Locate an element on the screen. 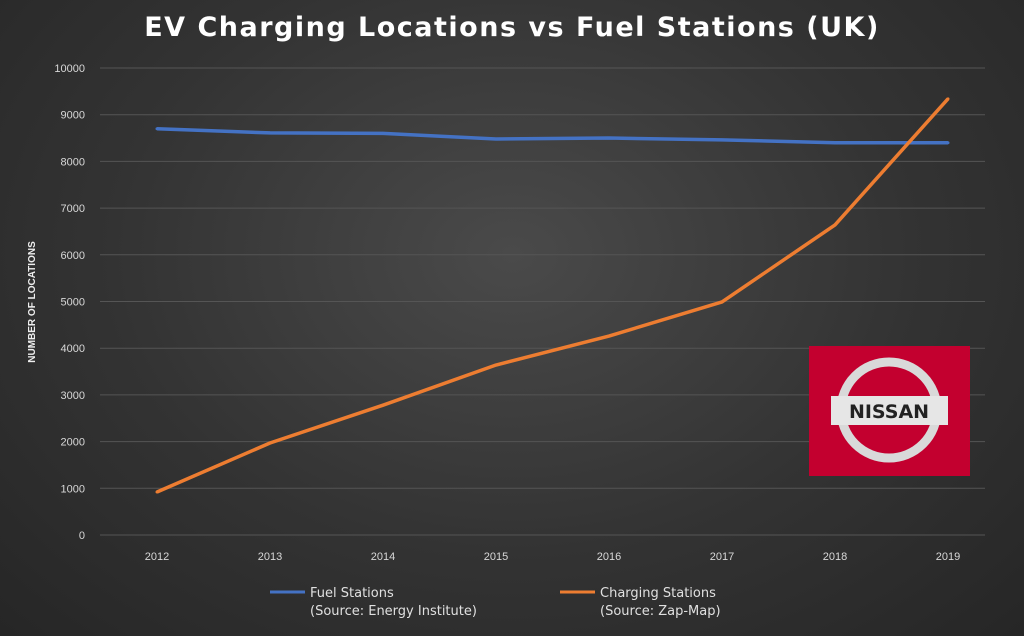 The width and height of the screenshot is (1024, 636). y-tick-label: 2000 is located at coordinates (73, 443).